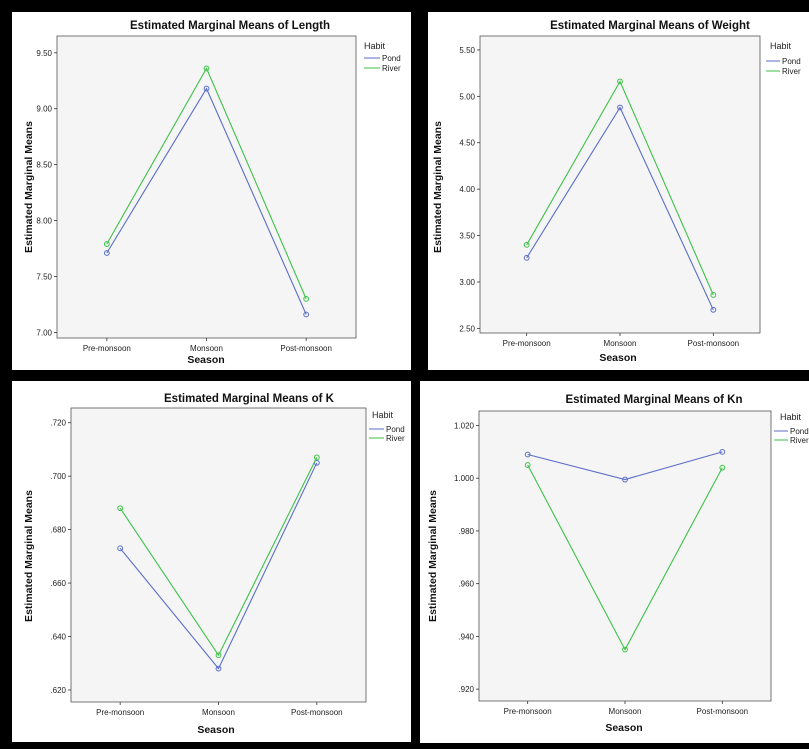 This screenshot has width=809, height=749. Describe the element at coordinates (58, 690) in the screenshot. I see `y-tick-label: .620` at that location.